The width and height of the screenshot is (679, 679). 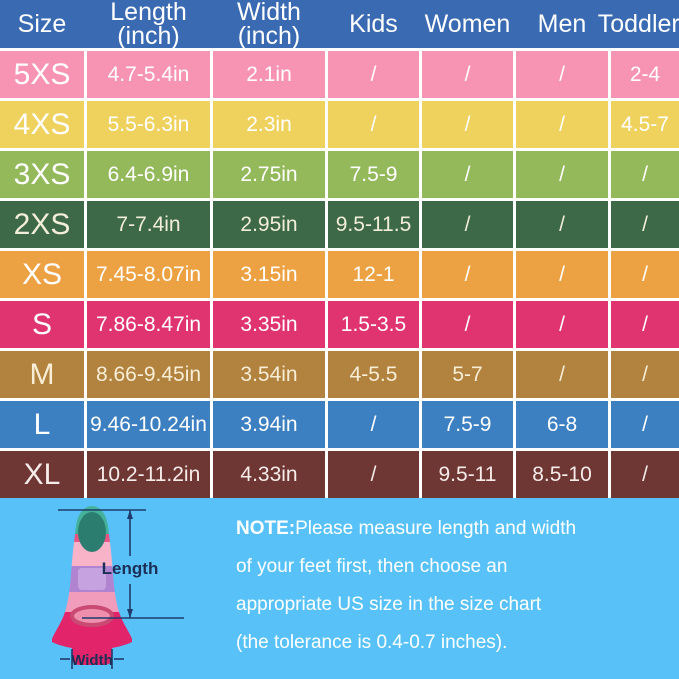 I want to click on note-line: (the tolerance is 0.4-0.7 inches)., so click(x=372, y=642).